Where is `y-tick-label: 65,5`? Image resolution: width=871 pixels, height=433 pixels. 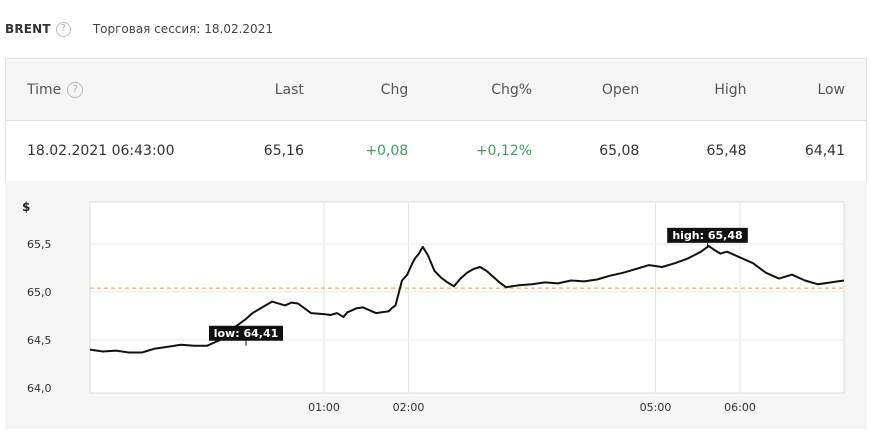
y-tick-label: 65,5 is located at coordinates (39, 244).